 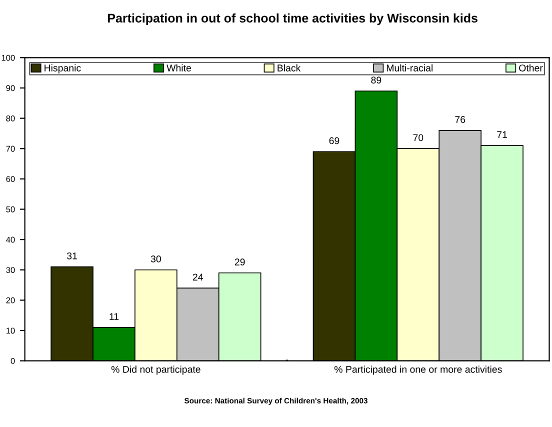 I want to click on y-tick-label: 80, so click(x=10, y=118).